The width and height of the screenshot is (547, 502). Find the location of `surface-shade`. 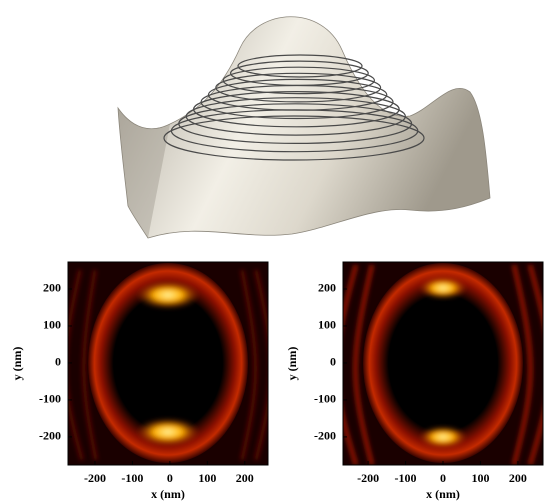

surface-shade is located at coordinates (144, 173).